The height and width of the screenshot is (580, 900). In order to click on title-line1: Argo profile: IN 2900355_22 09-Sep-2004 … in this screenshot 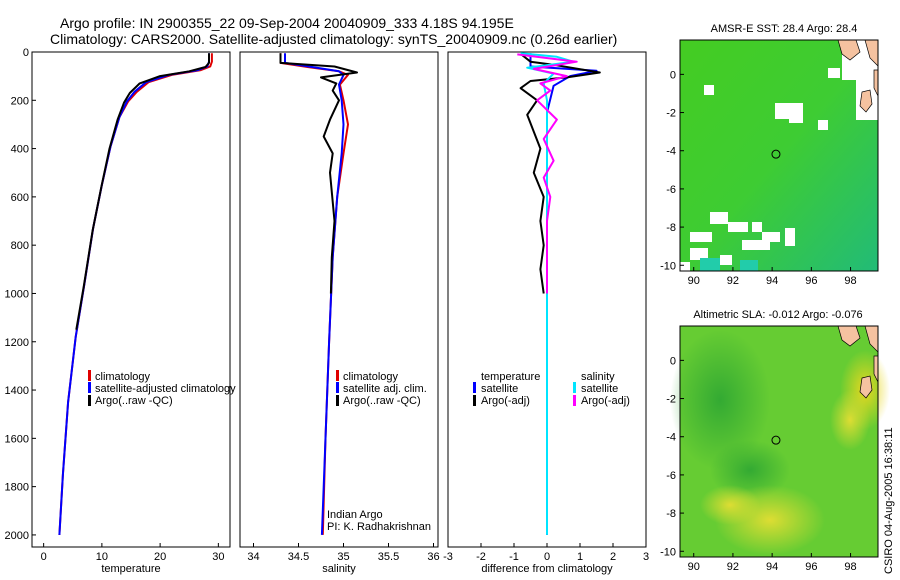, I will do `click(287, 23)`.